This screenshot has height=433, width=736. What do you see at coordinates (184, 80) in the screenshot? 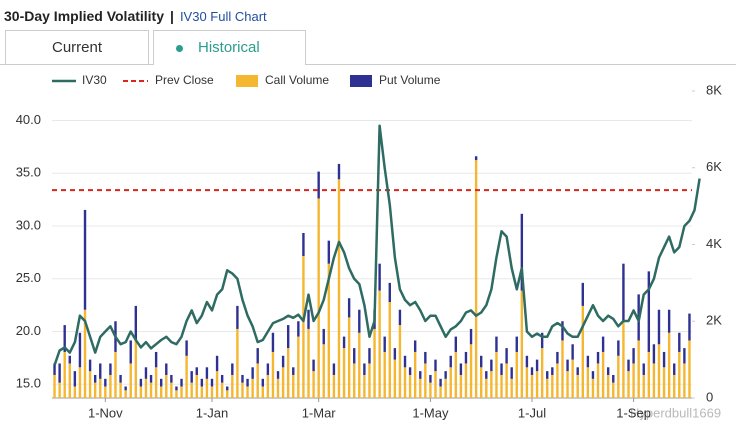
I see `legend-label: Prev Close` at bounding box center [184, 80].